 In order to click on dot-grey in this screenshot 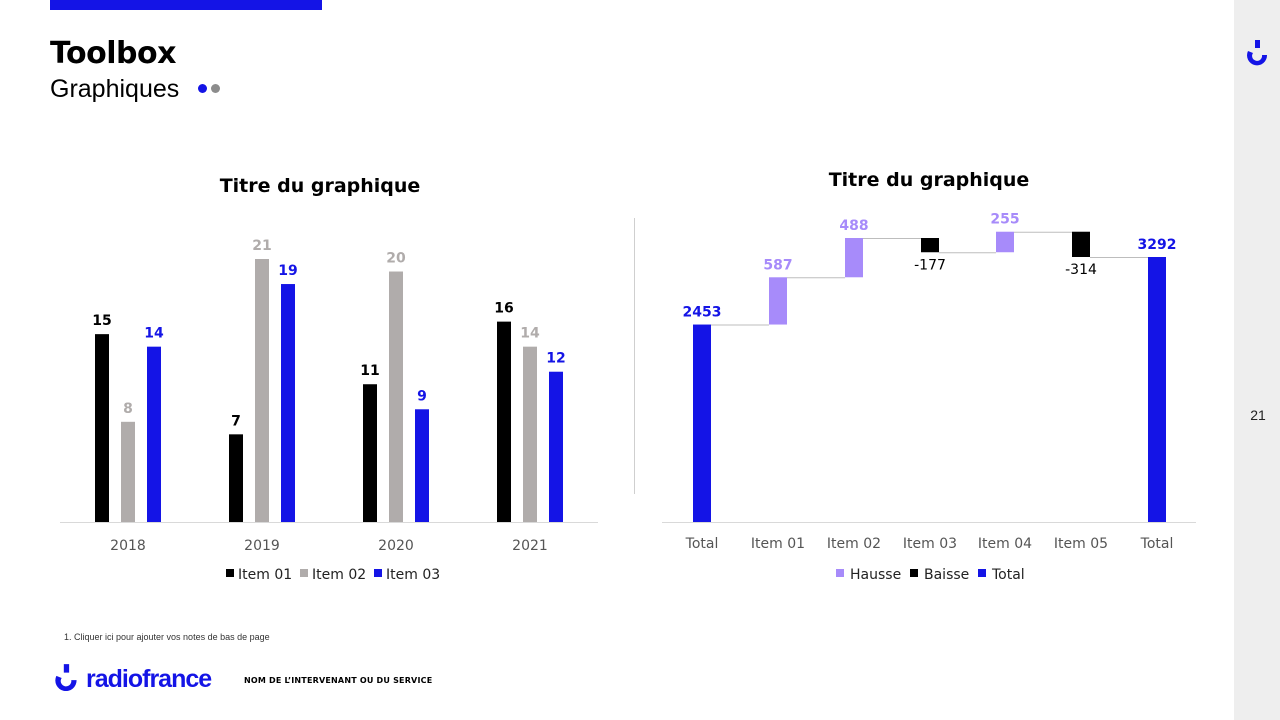, I will do `click(215, 88)`.